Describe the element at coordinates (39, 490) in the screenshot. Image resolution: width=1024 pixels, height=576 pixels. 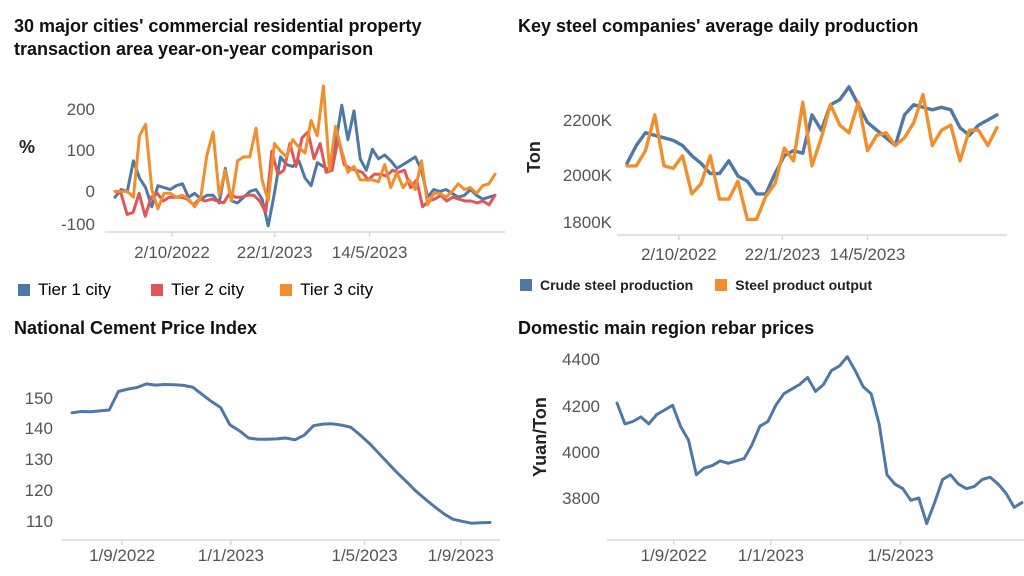
I see `y-tick-label: 120` at that location.